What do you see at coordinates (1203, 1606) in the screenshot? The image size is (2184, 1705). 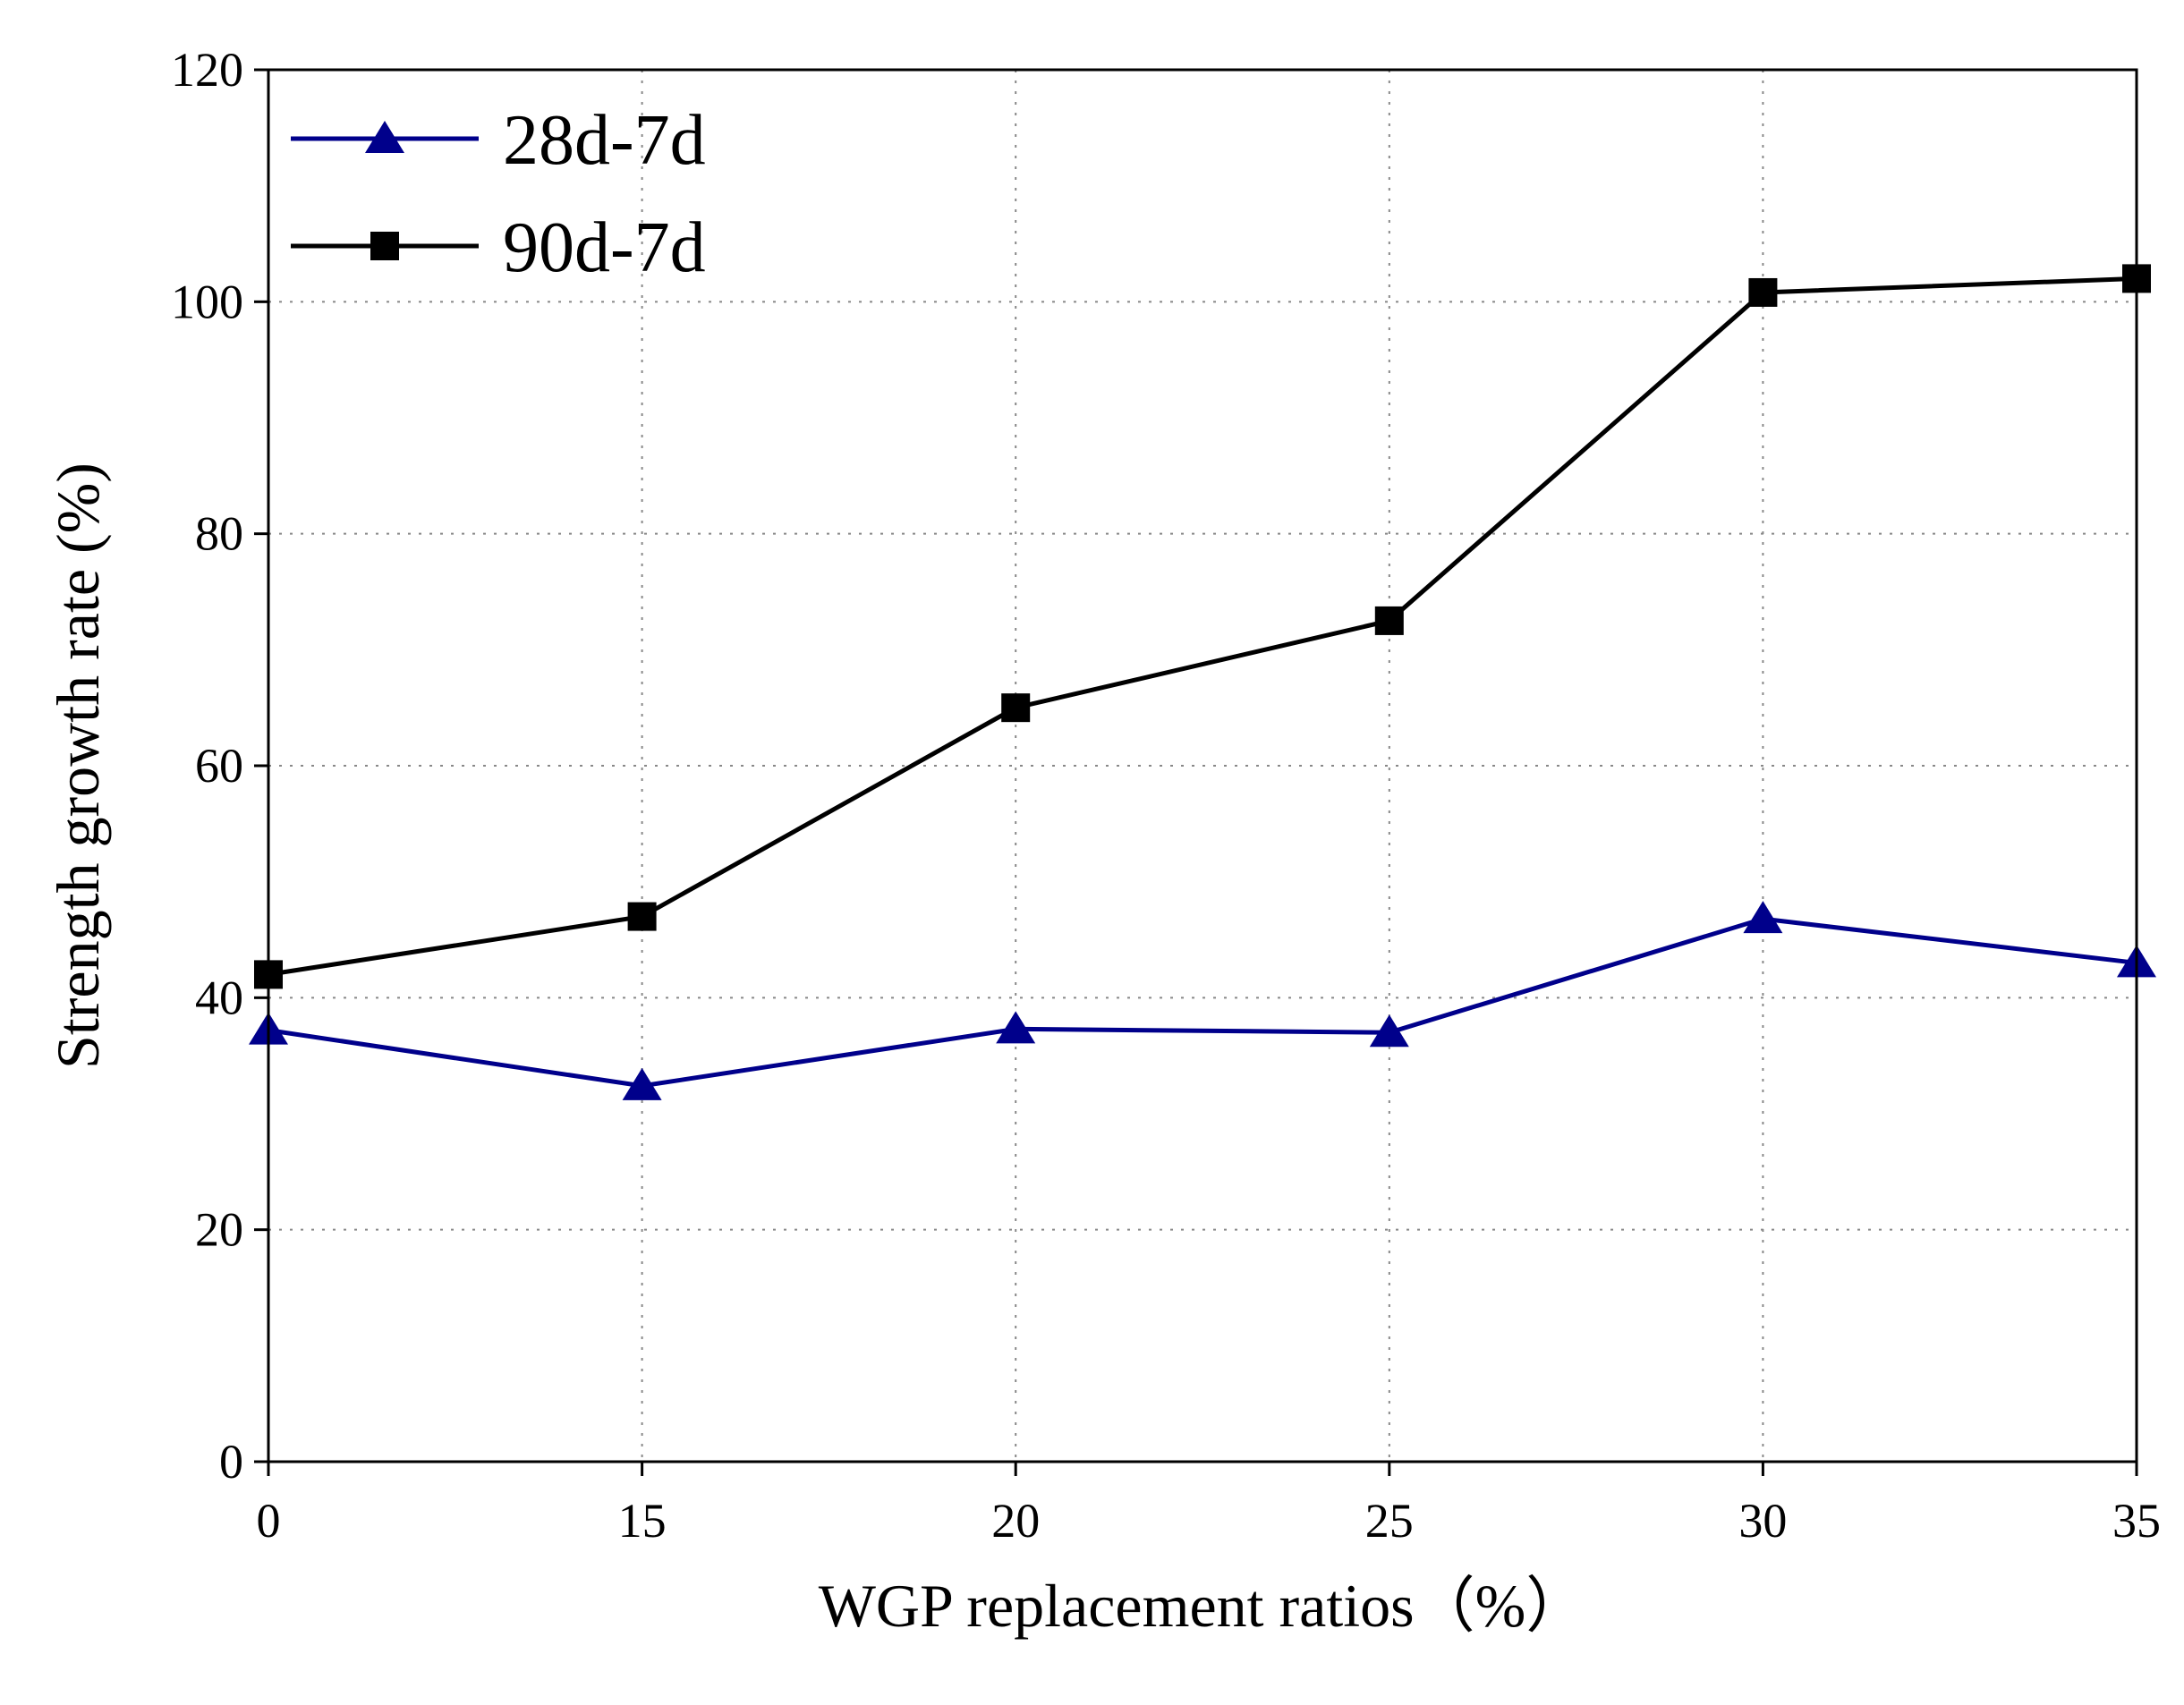 I see `x-axis-title: WGP replacement ratios（%）` at bounding box center [1203, 1606].